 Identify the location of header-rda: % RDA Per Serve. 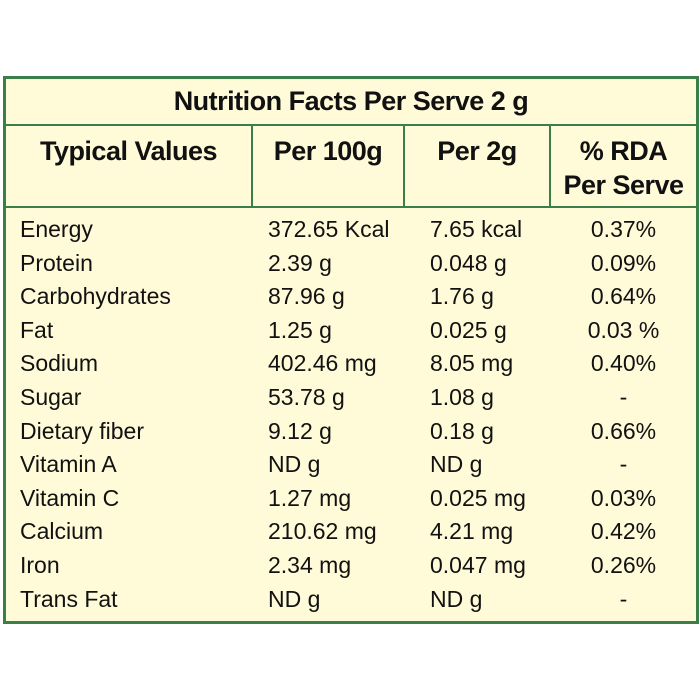
(623, 166).